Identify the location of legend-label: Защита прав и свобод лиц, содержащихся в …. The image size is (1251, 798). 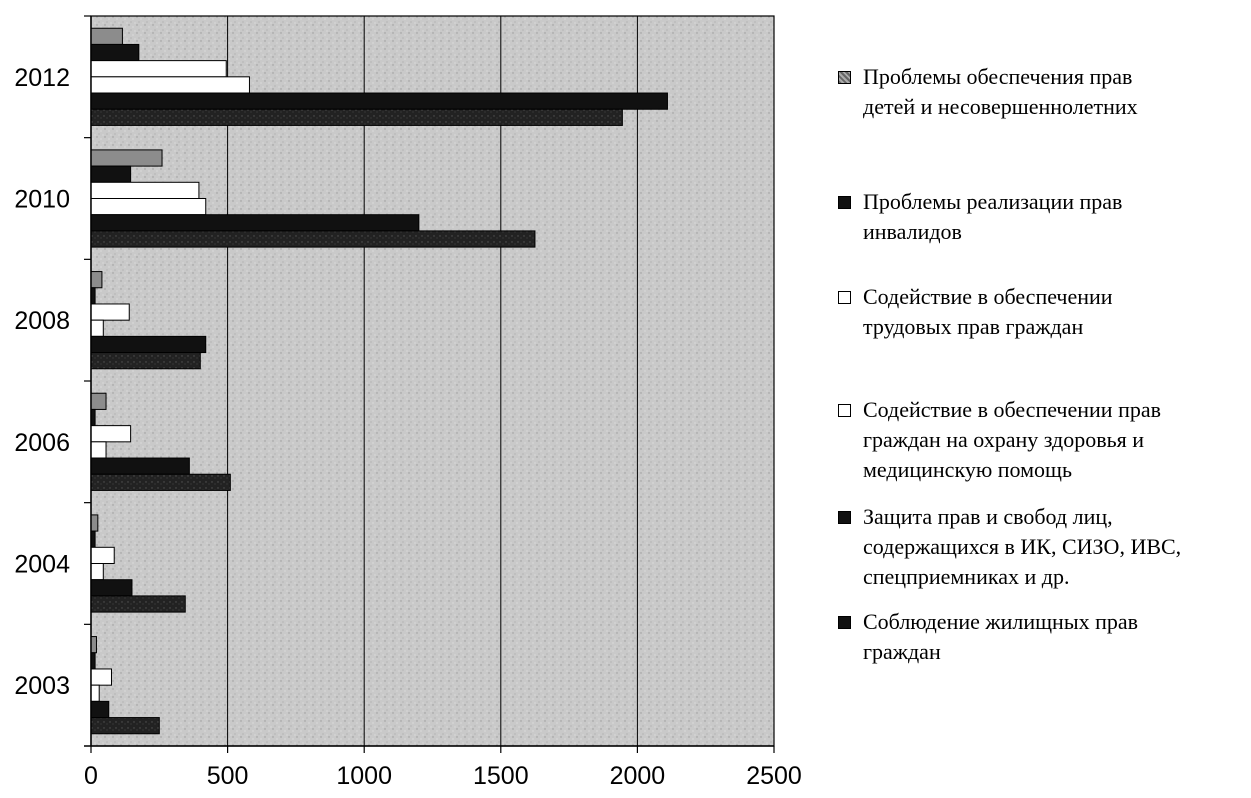
(1053, 547).